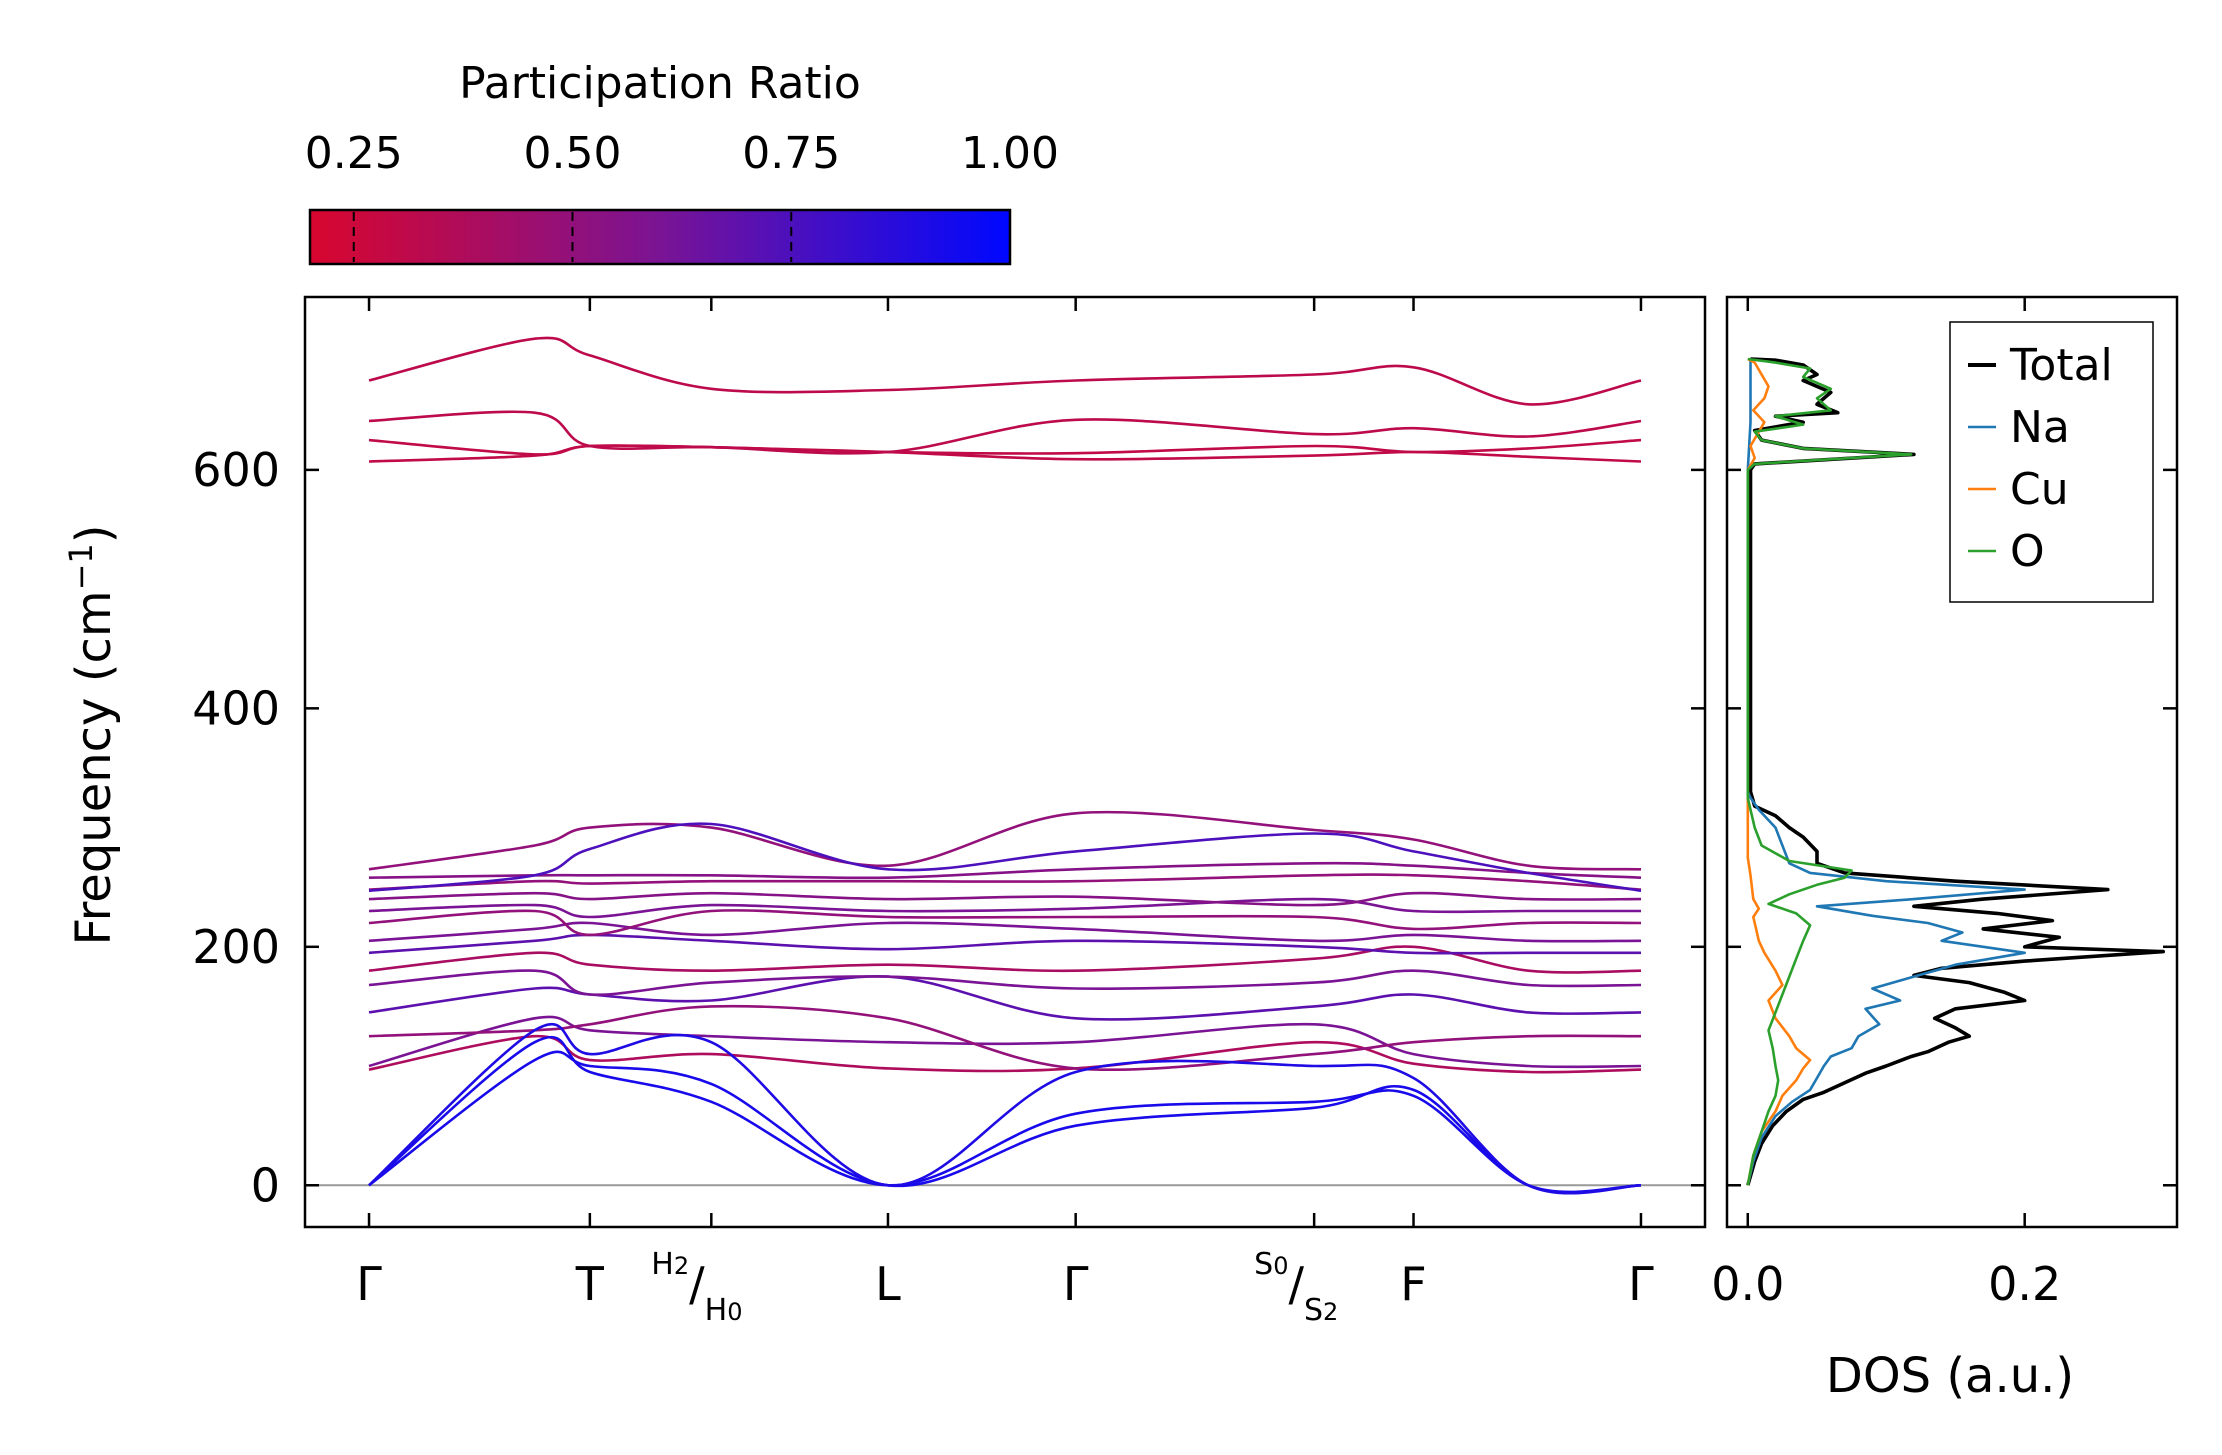  Describe the element at coordinates (94, 767) in the screenshot. I see `y-axis-title-main: Frequency (cm` at that location.